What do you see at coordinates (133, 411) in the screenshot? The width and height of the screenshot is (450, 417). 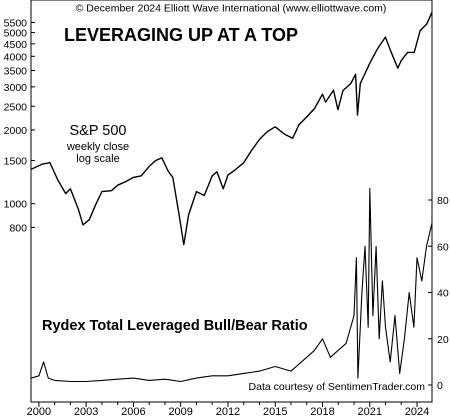 I see `x-tick-label: 2006` at bounding box center [133, 411].